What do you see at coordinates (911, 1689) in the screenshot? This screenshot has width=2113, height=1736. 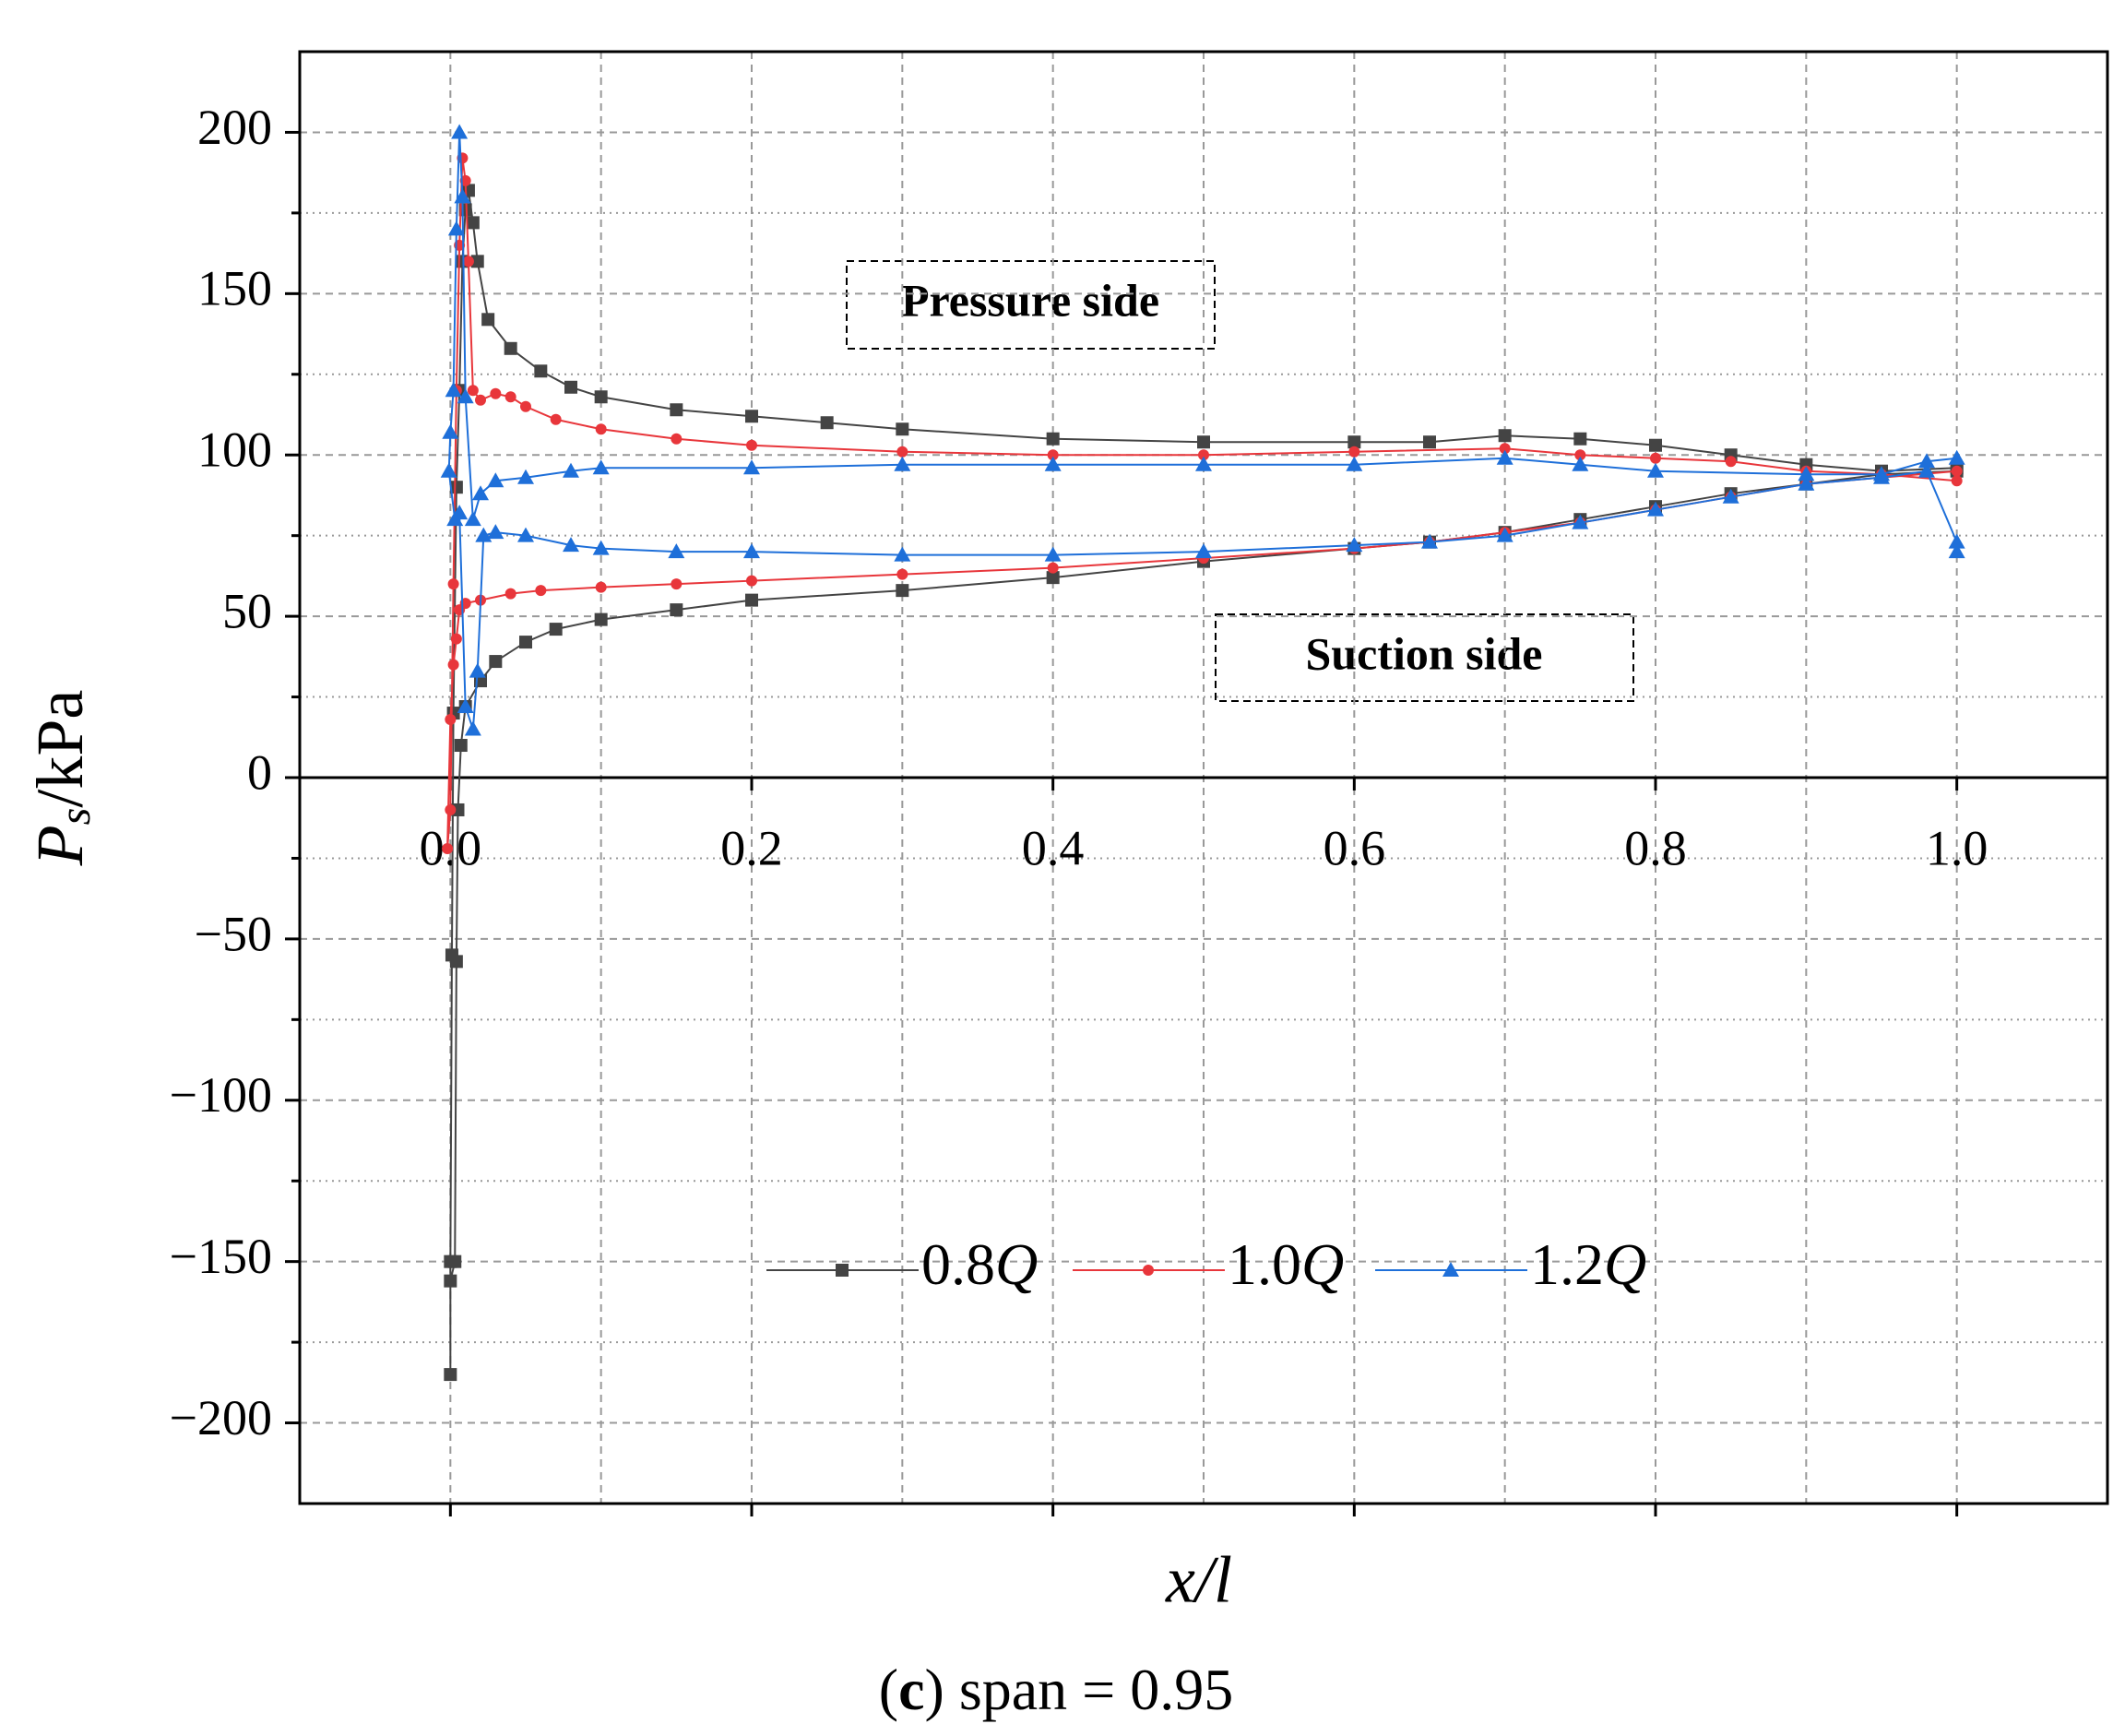 I see `caption-letter: c` at bounding box center [911, 1689].